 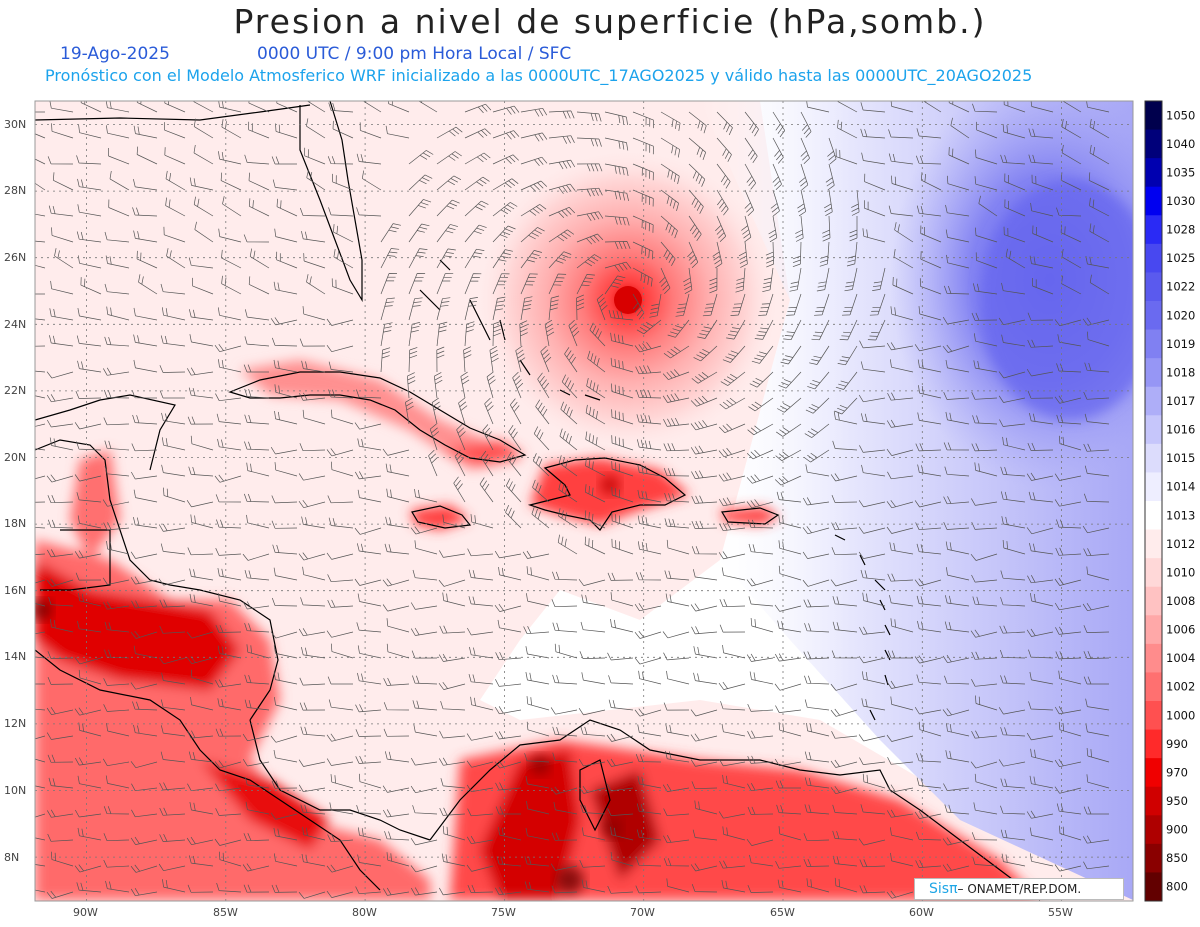 I want to click on colorbar-level: 1016, so click(x=1180, y=430).